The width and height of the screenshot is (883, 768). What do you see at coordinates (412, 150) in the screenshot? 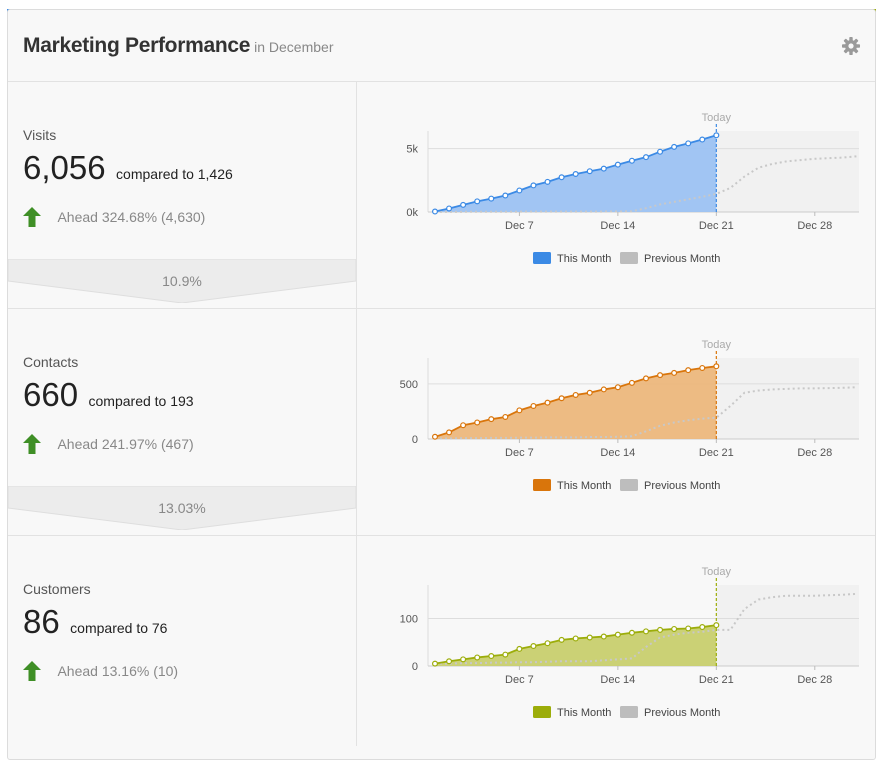
I see `y-tick-label: 5k` at bounding box center [412, 150].